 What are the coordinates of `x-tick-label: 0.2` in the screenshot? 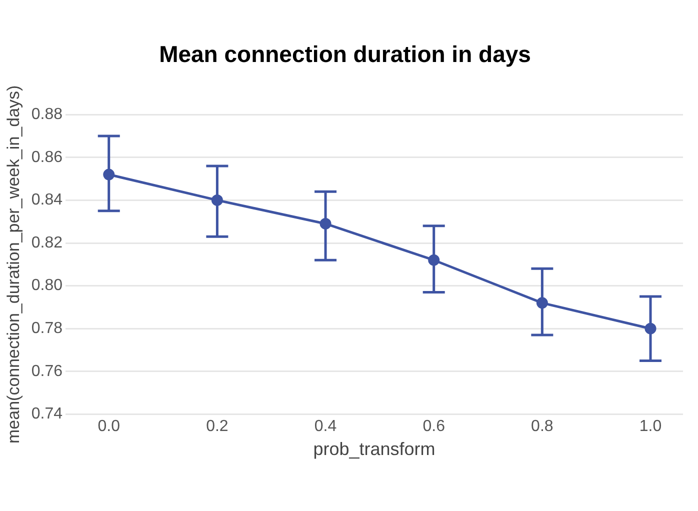 It's located at (217, 427).